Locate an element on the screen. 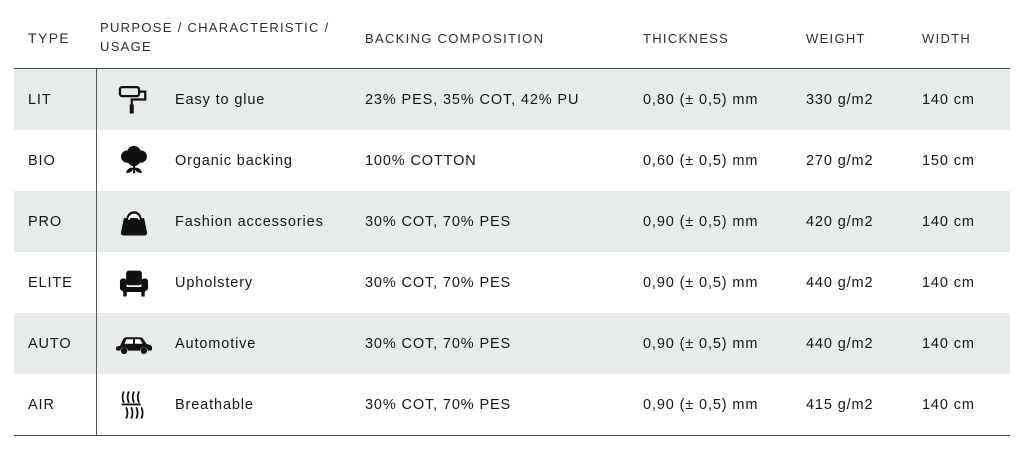 The height and width of the screenshot is (449, 1024). row-purpose: Automotive is located at coordinates (216, 343).